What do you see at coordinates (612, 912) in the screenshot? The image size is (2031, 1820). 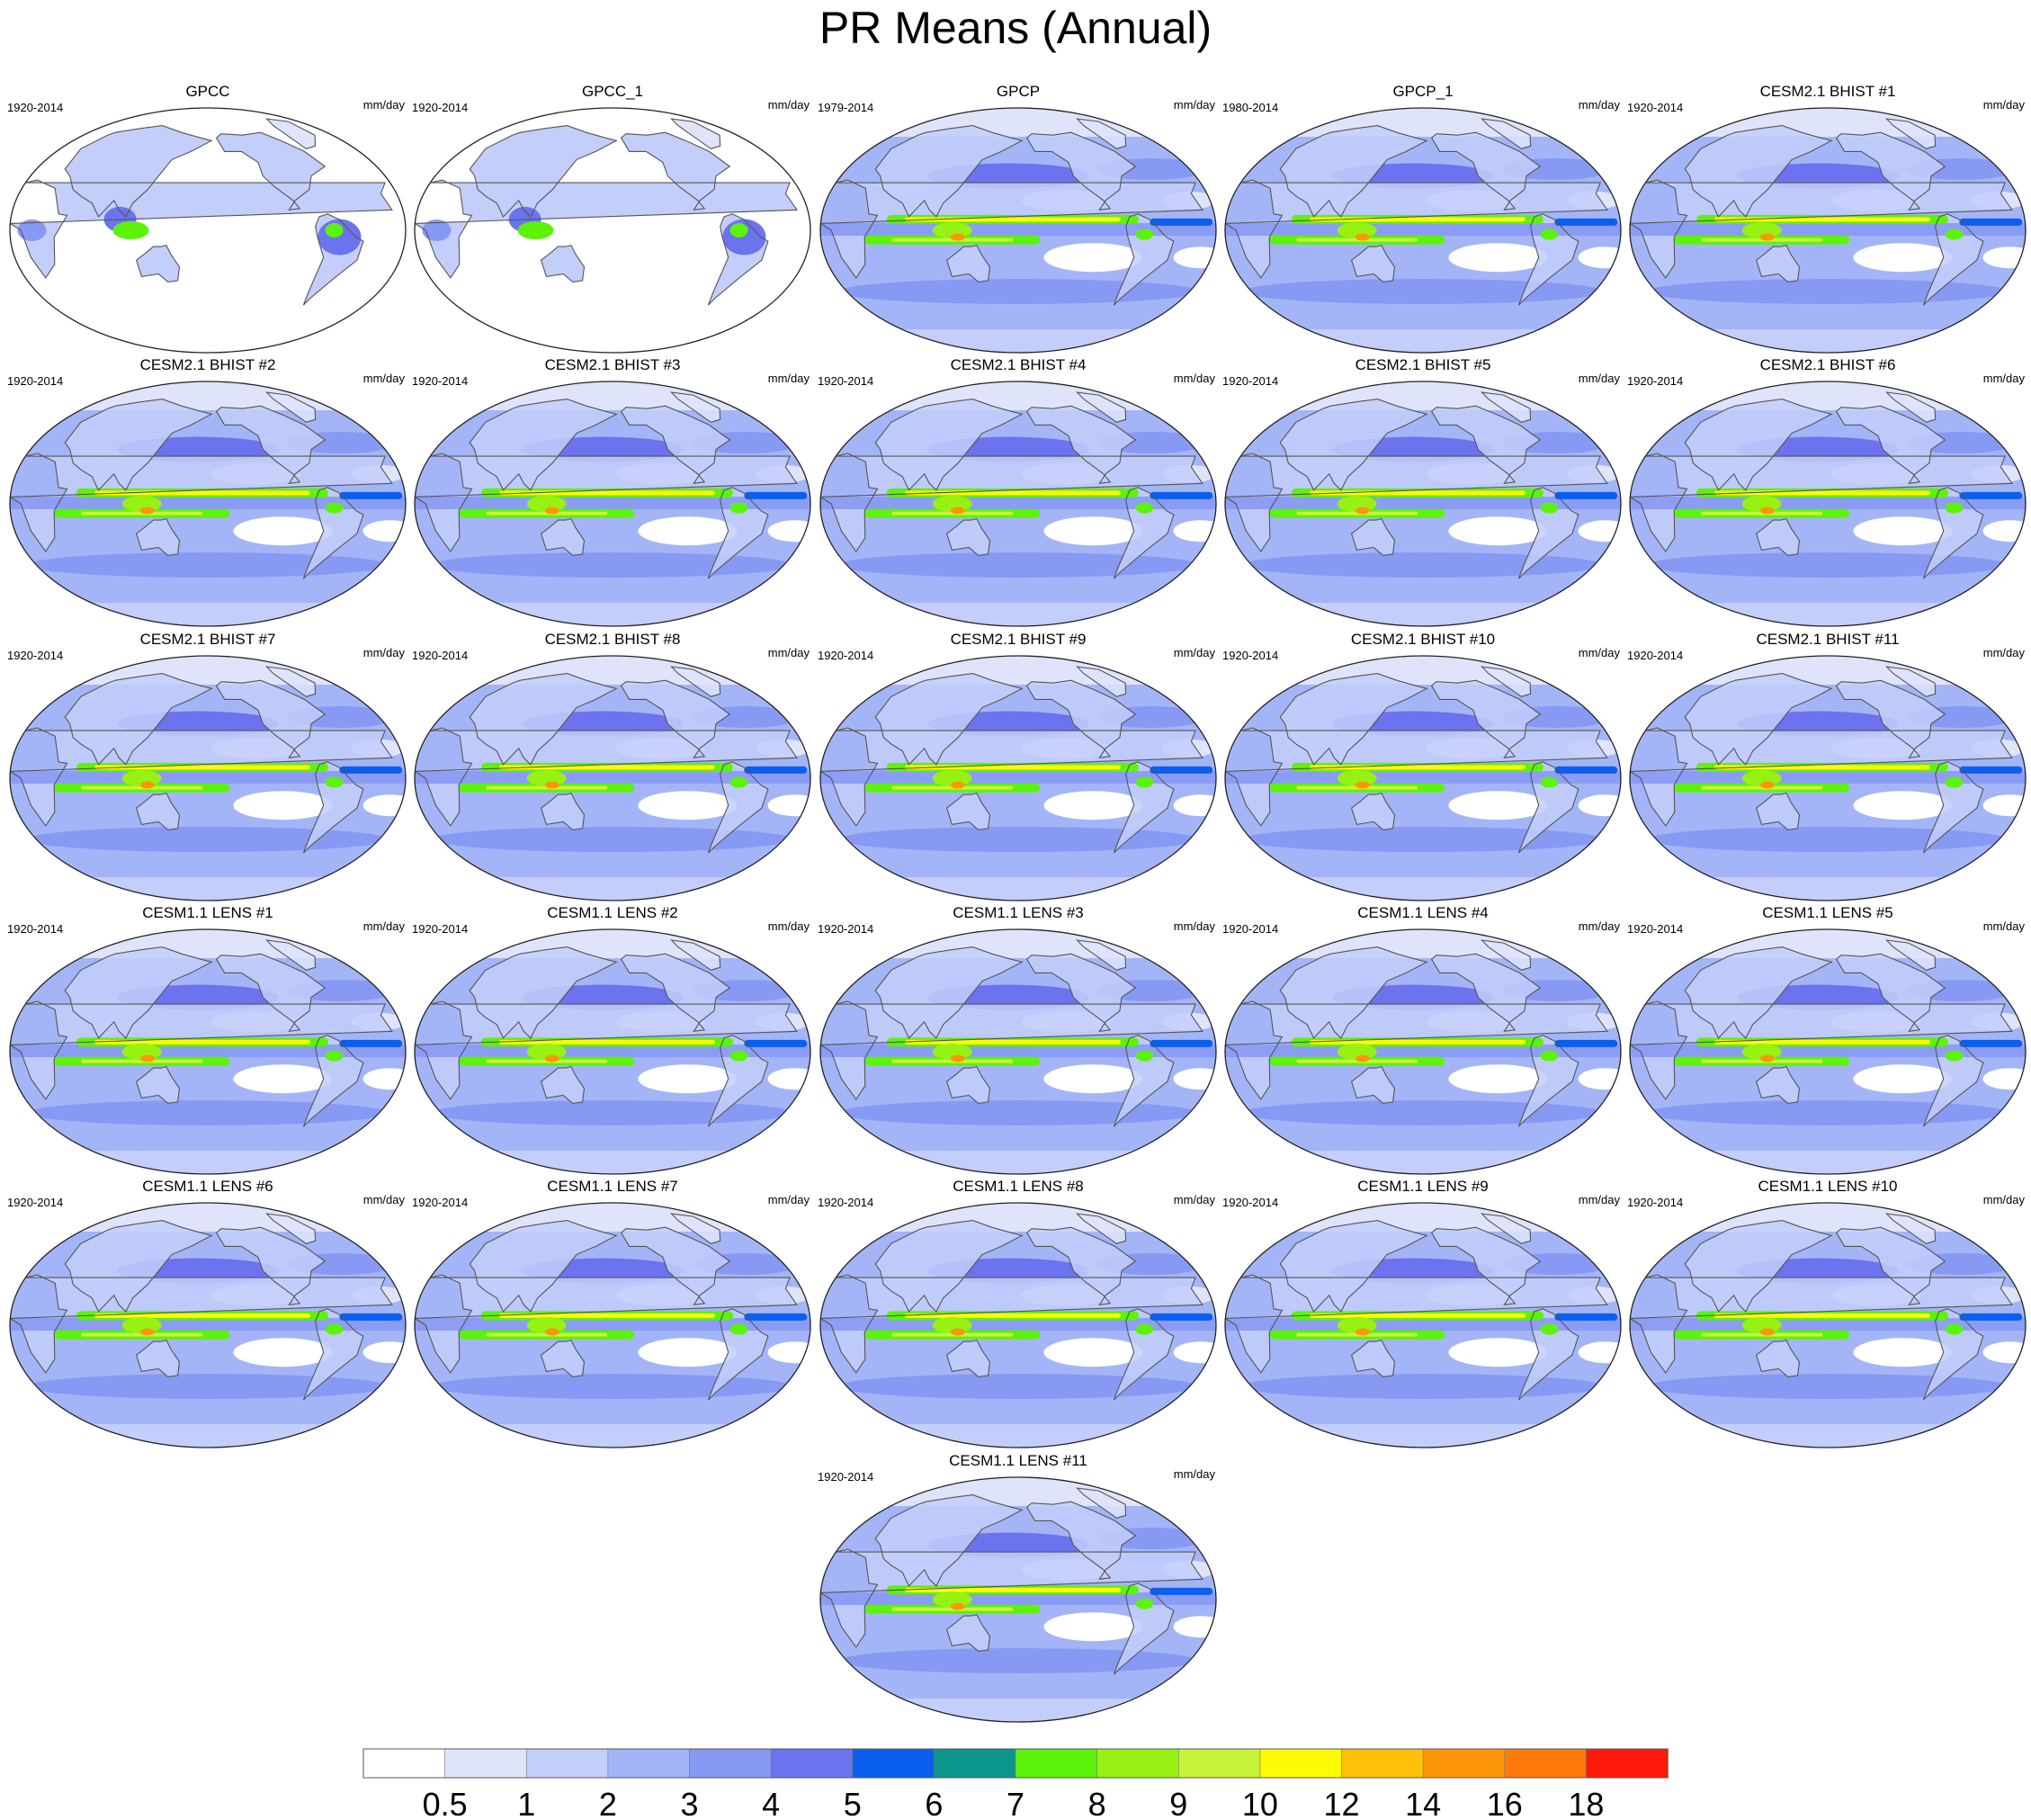 I see `panel-title: CESM1.1 LENS #2` at bounding box center [612, 912].